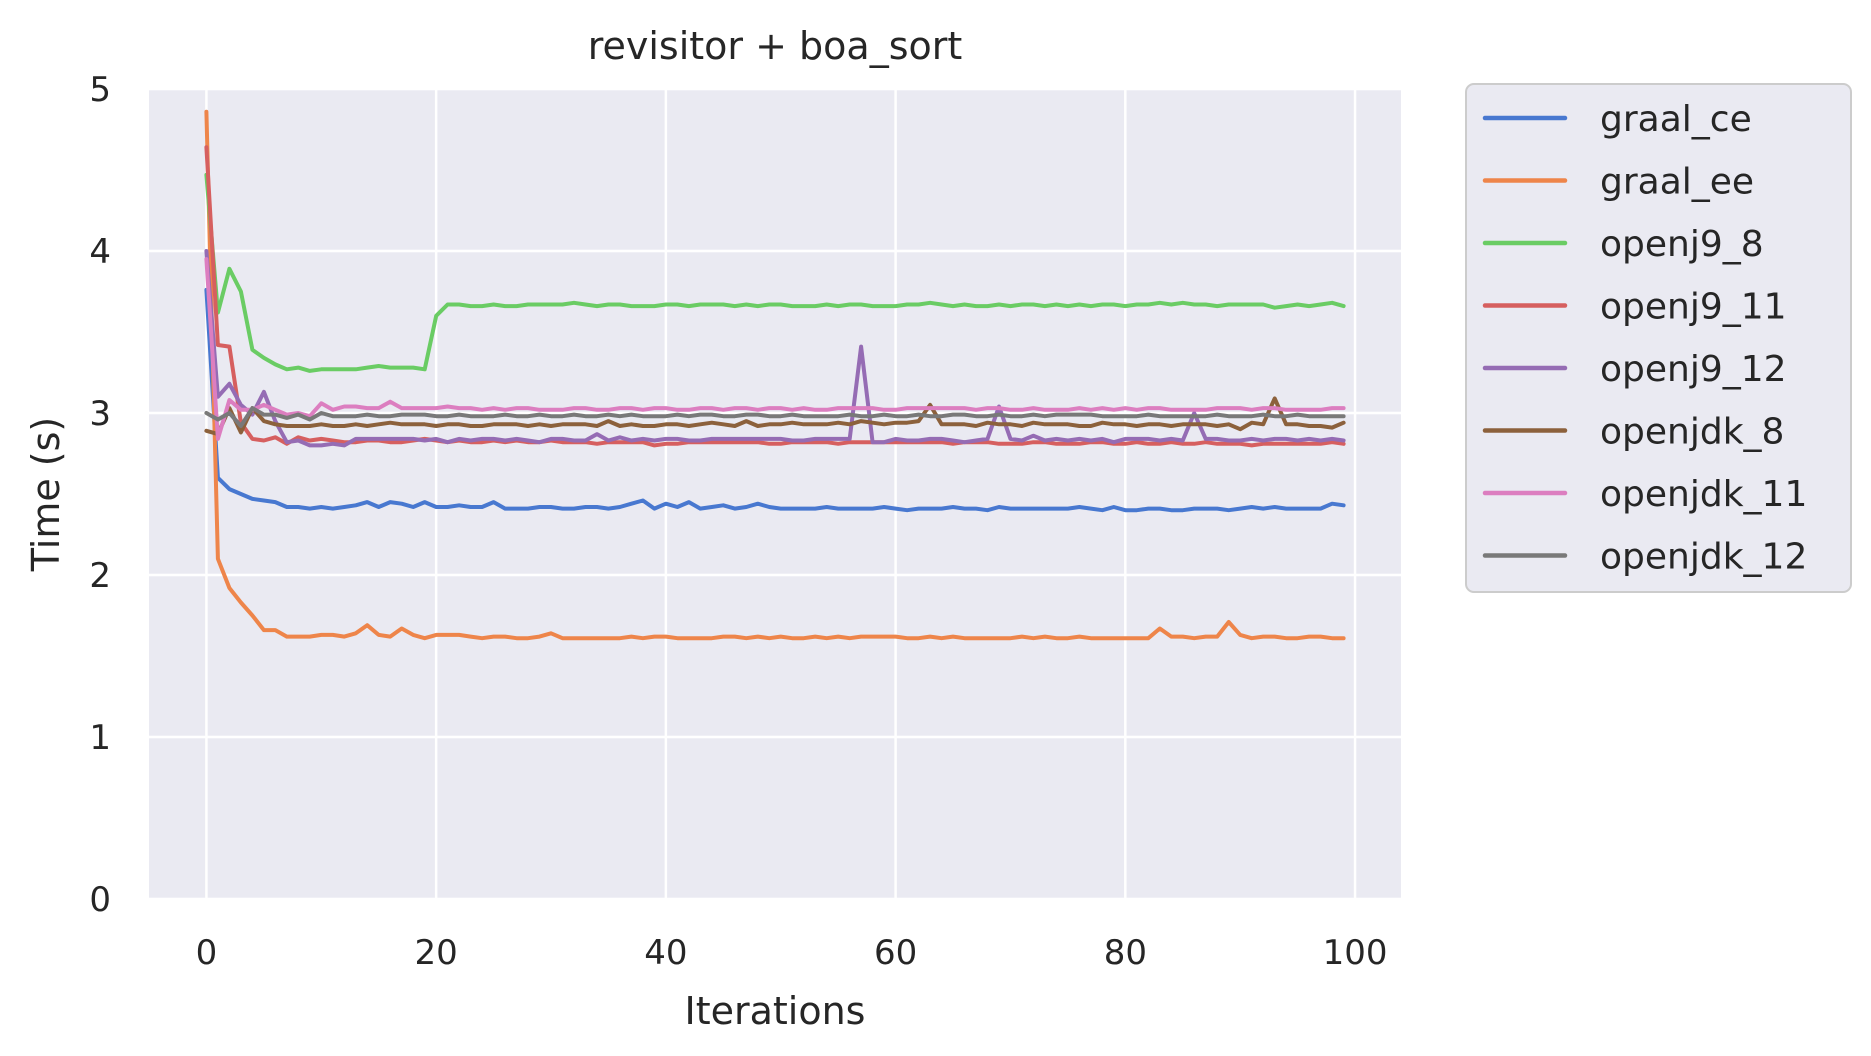 The image size is (1871, 1056). Describe the element at coordinates (100, 495) in the screenshot. I see `y-tick-labels: 0 1 2 3 4 5` at that location.